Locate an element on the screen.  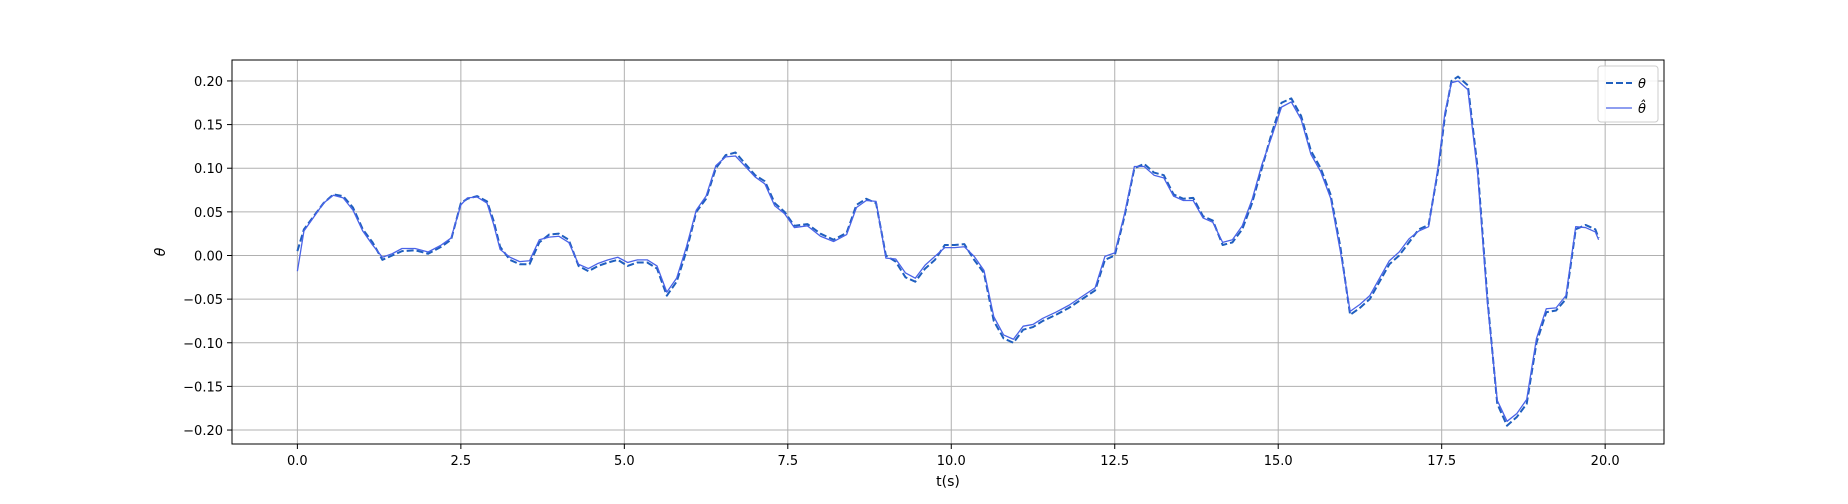
y-tick-label: 0.10 is located at coordinates (208, 169).